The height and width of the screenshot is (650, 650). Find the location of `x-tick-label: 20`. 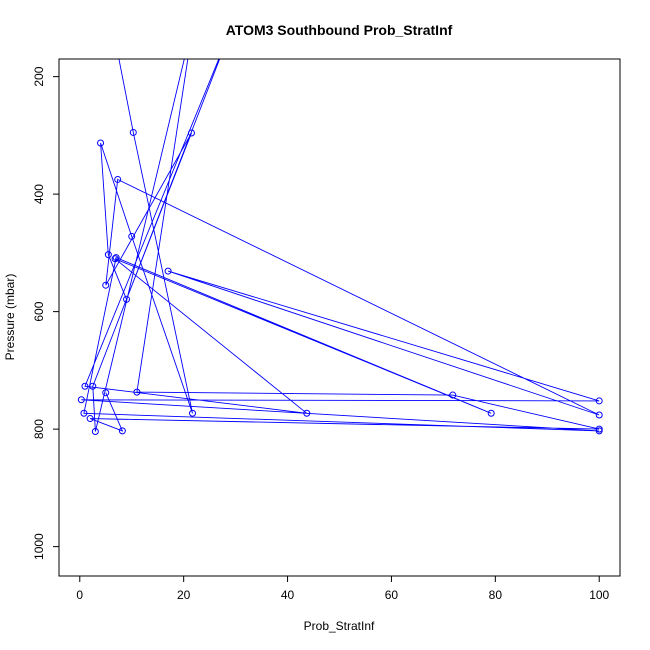

x-tick-label: 20 is located at coordinates (184, 595).